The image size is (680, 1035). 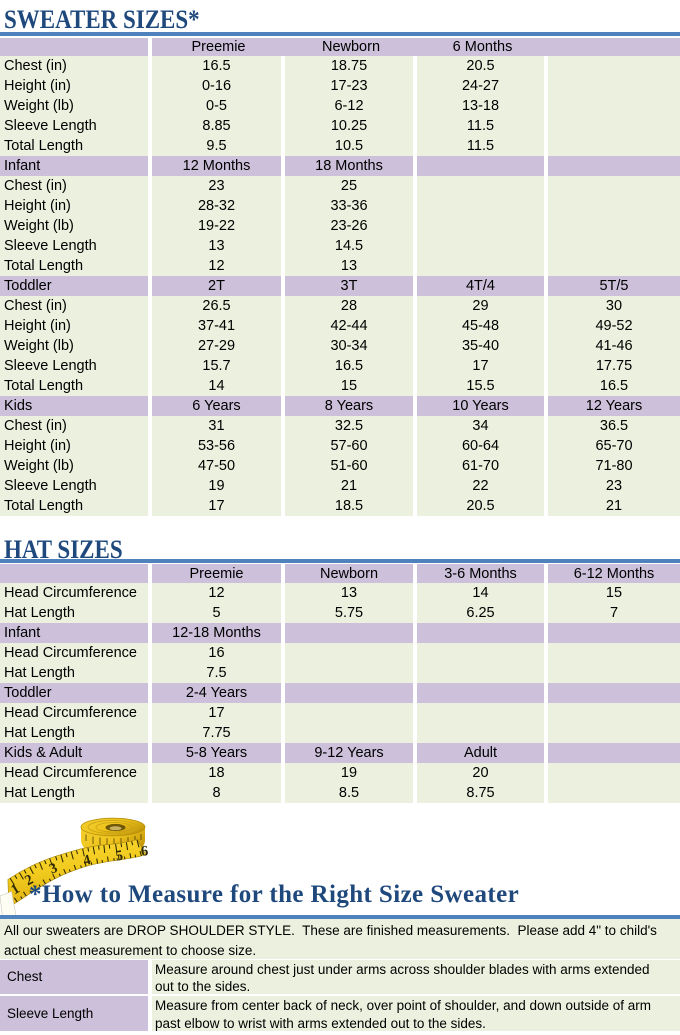 What do you see at coordinates (86, 860) in the screenshot?
I see `svg-text: 4` at bounding box center [86, 860].